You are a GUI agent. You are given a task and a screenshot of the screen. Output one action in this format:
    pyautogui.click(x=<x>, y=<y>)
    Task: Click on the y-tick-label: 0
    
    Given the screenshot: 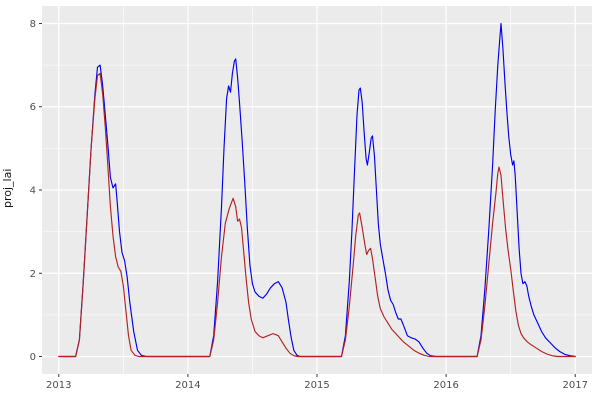 What is the action you would take?
    pyautogui.click(x=33, y=357)
    